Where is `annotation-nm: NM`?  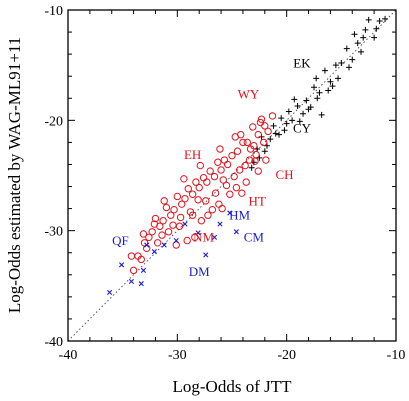 annotation-nm: NM is located at coordinates (203, 237).